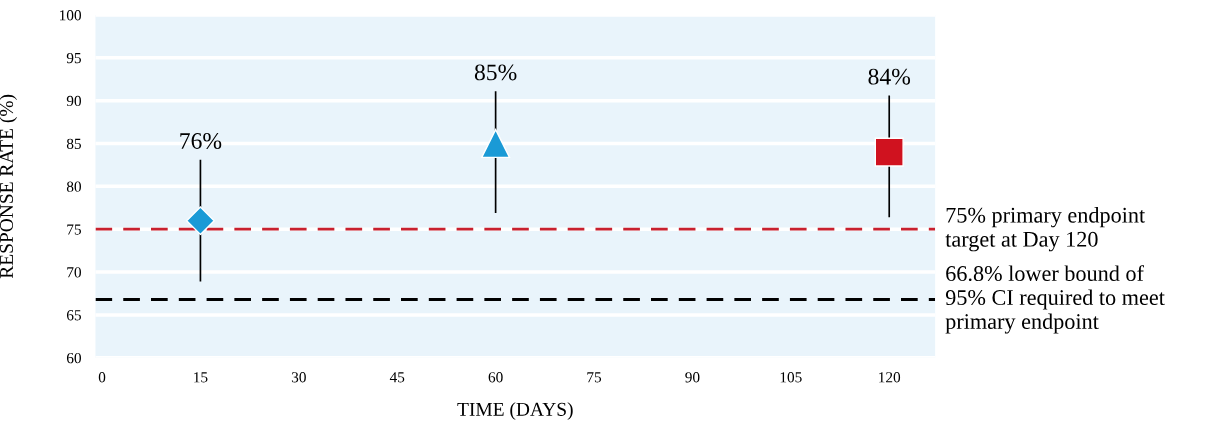 This screenshot has width=1224, height=439. What do you see at coordinates (73, 186) in the screenshot?
I see `y-tick-label: 80` at bounding box center [73, 186].